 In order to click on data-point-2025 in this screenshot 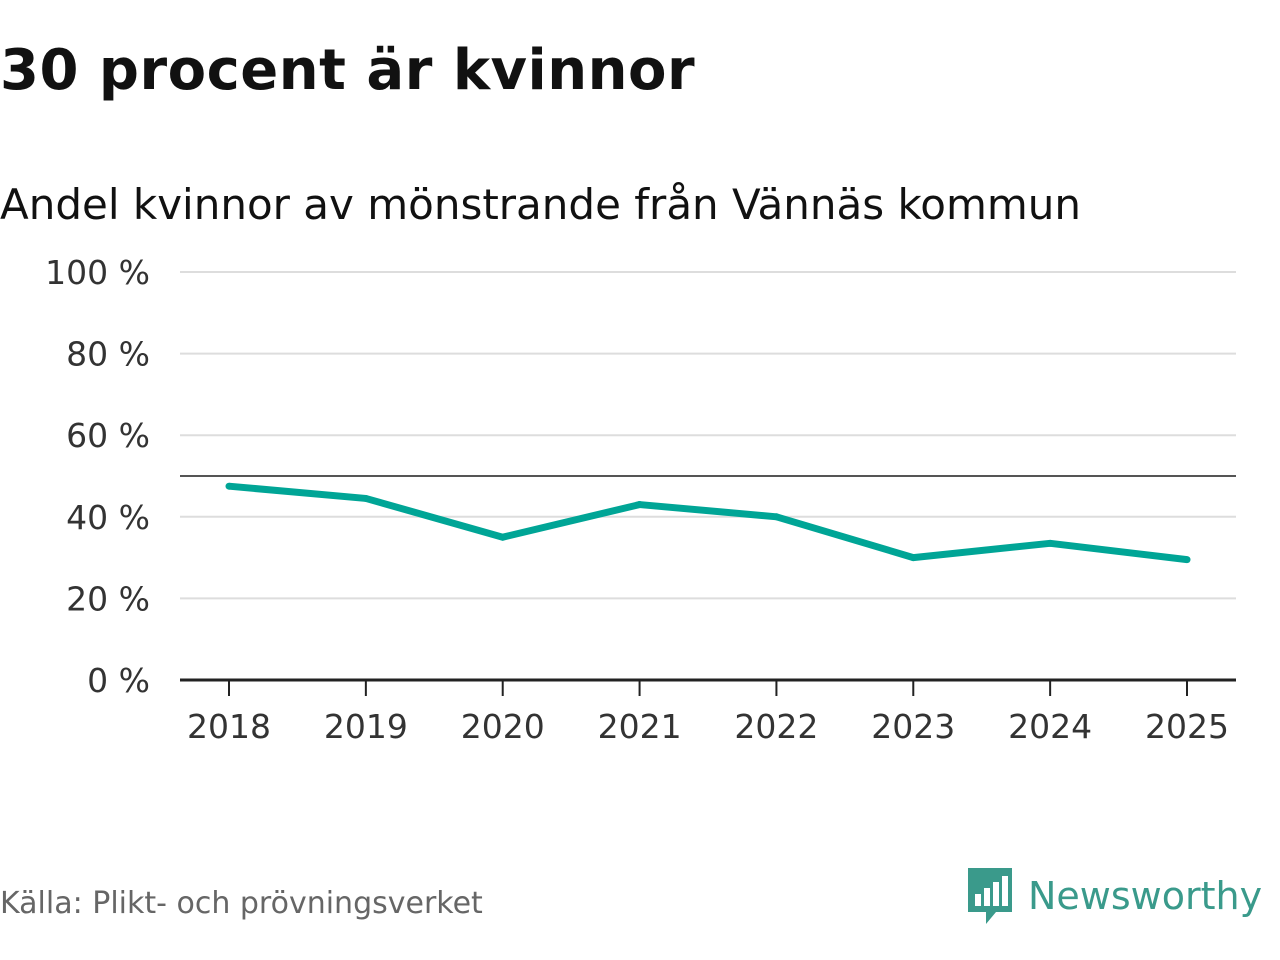, I will do `click(1187, 560)`.